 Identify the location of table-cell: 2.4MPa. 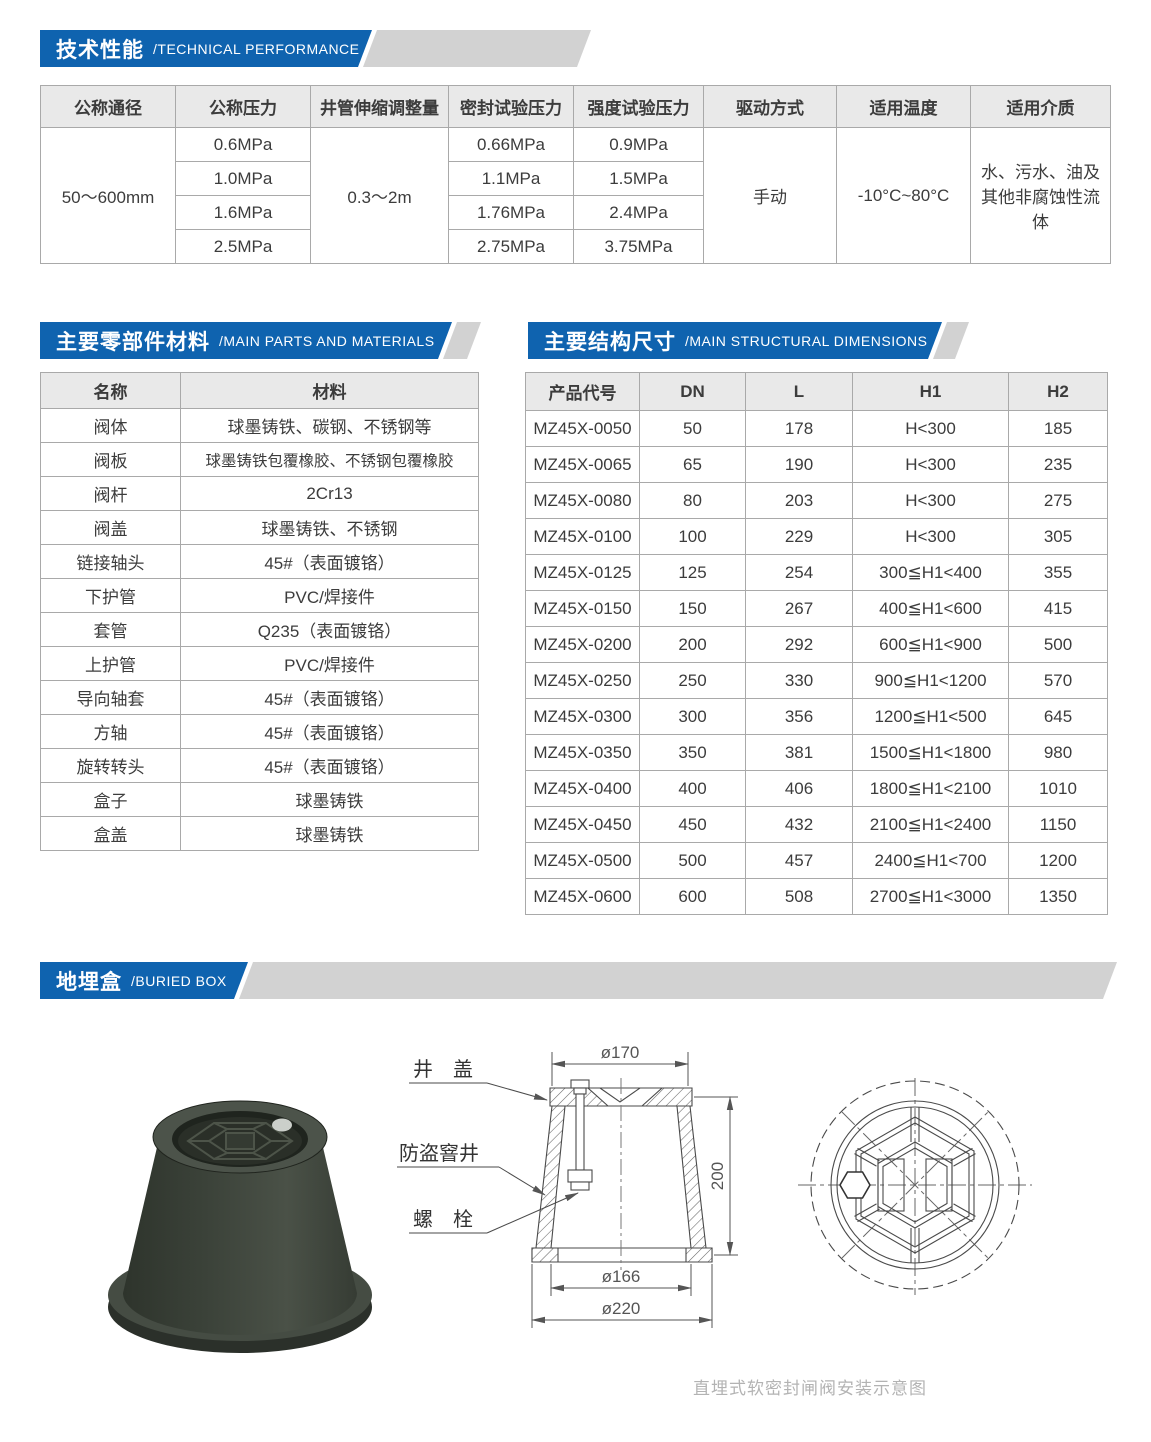
(638, 212).